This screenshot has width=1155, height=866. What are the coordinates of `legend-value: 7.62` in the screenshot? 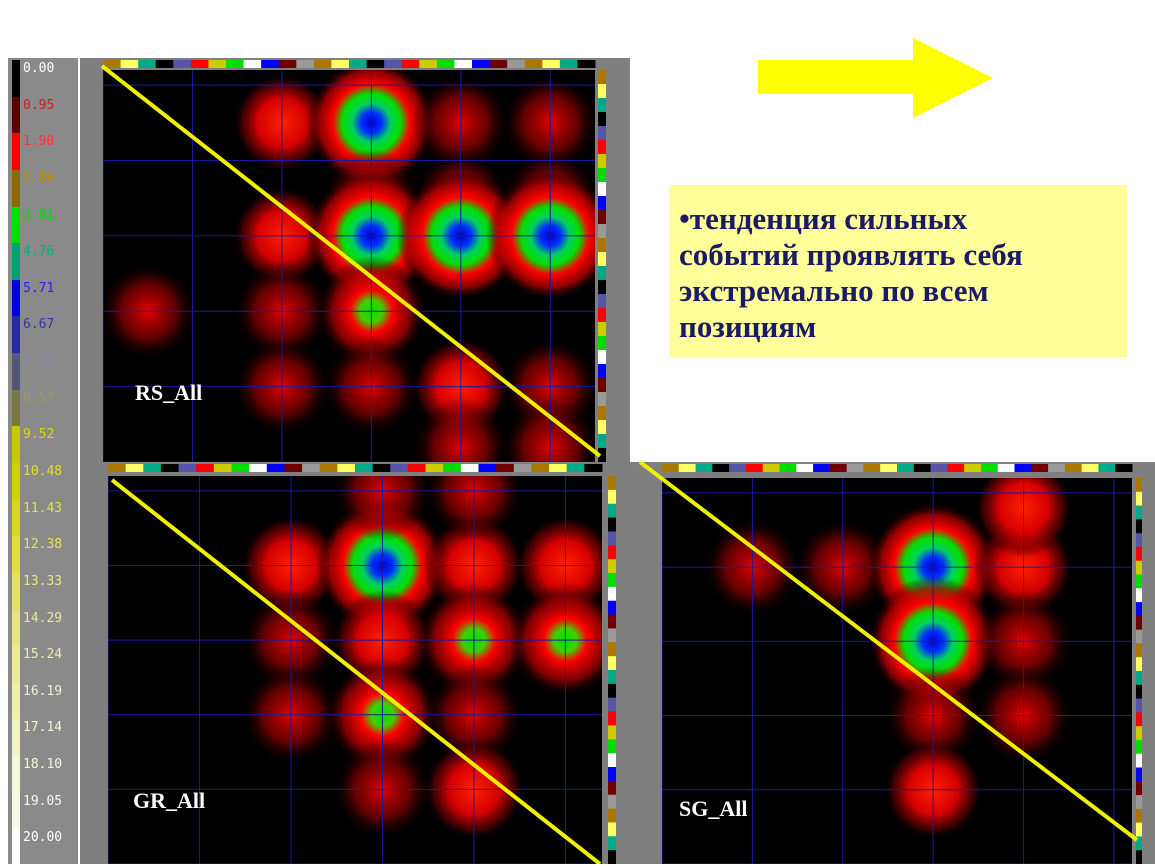 It's located at (39, 362).